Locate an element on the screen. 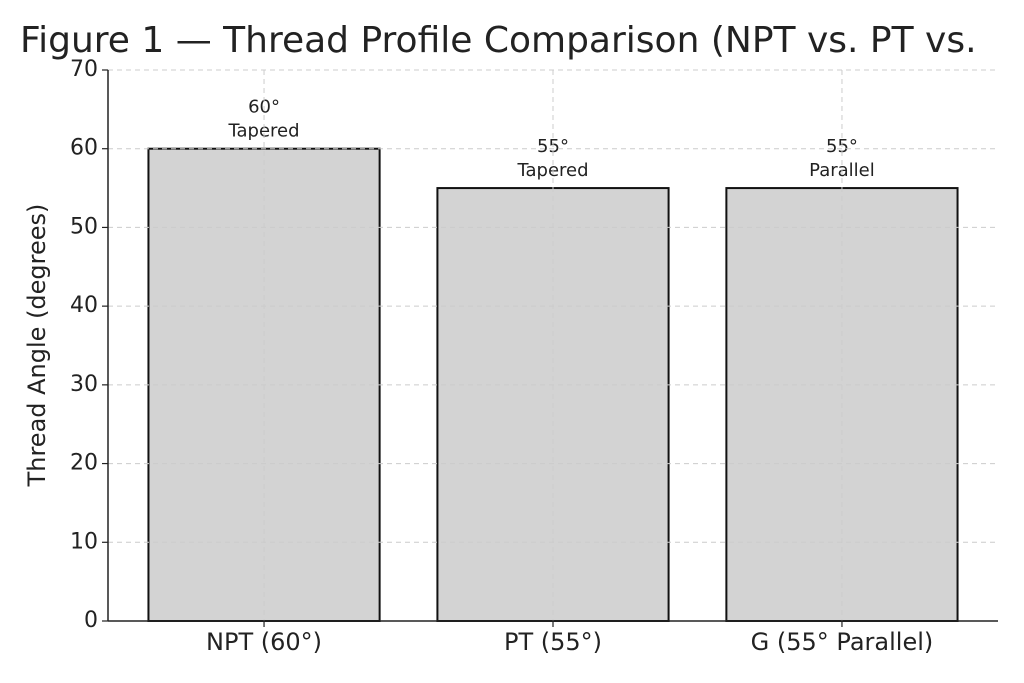 This screenshot has height=683, width=1024. y-axis-label: Thread Angle (degrees) is located at coordinates (37, 346).